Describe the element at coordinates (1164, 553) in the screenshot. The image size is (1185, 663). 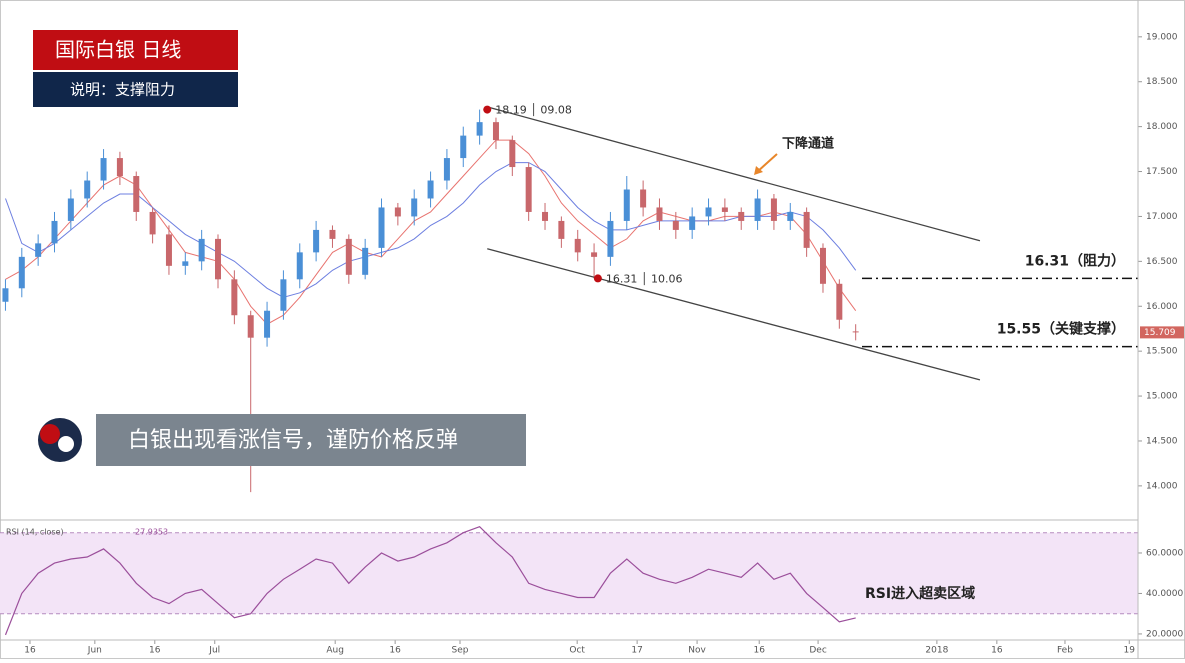
I see `y-tick-label: 60.0000` at that location.